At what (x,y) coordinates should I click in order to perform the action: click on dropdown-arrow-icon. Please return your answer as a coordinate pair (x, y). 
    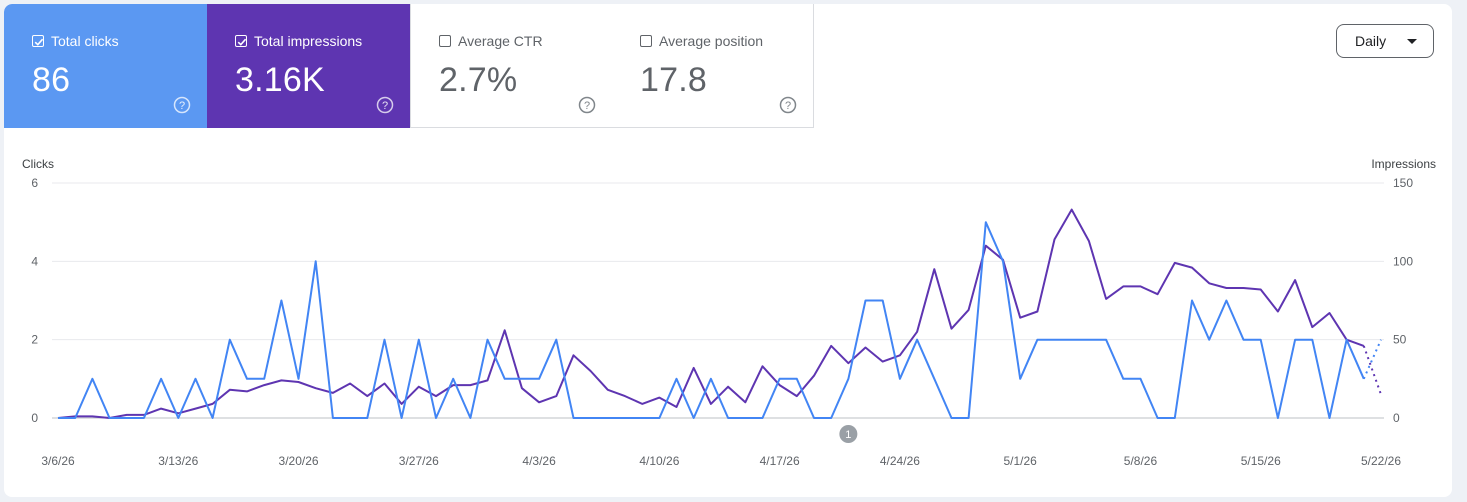
    Looking at the image, I should click on (1412, 41).